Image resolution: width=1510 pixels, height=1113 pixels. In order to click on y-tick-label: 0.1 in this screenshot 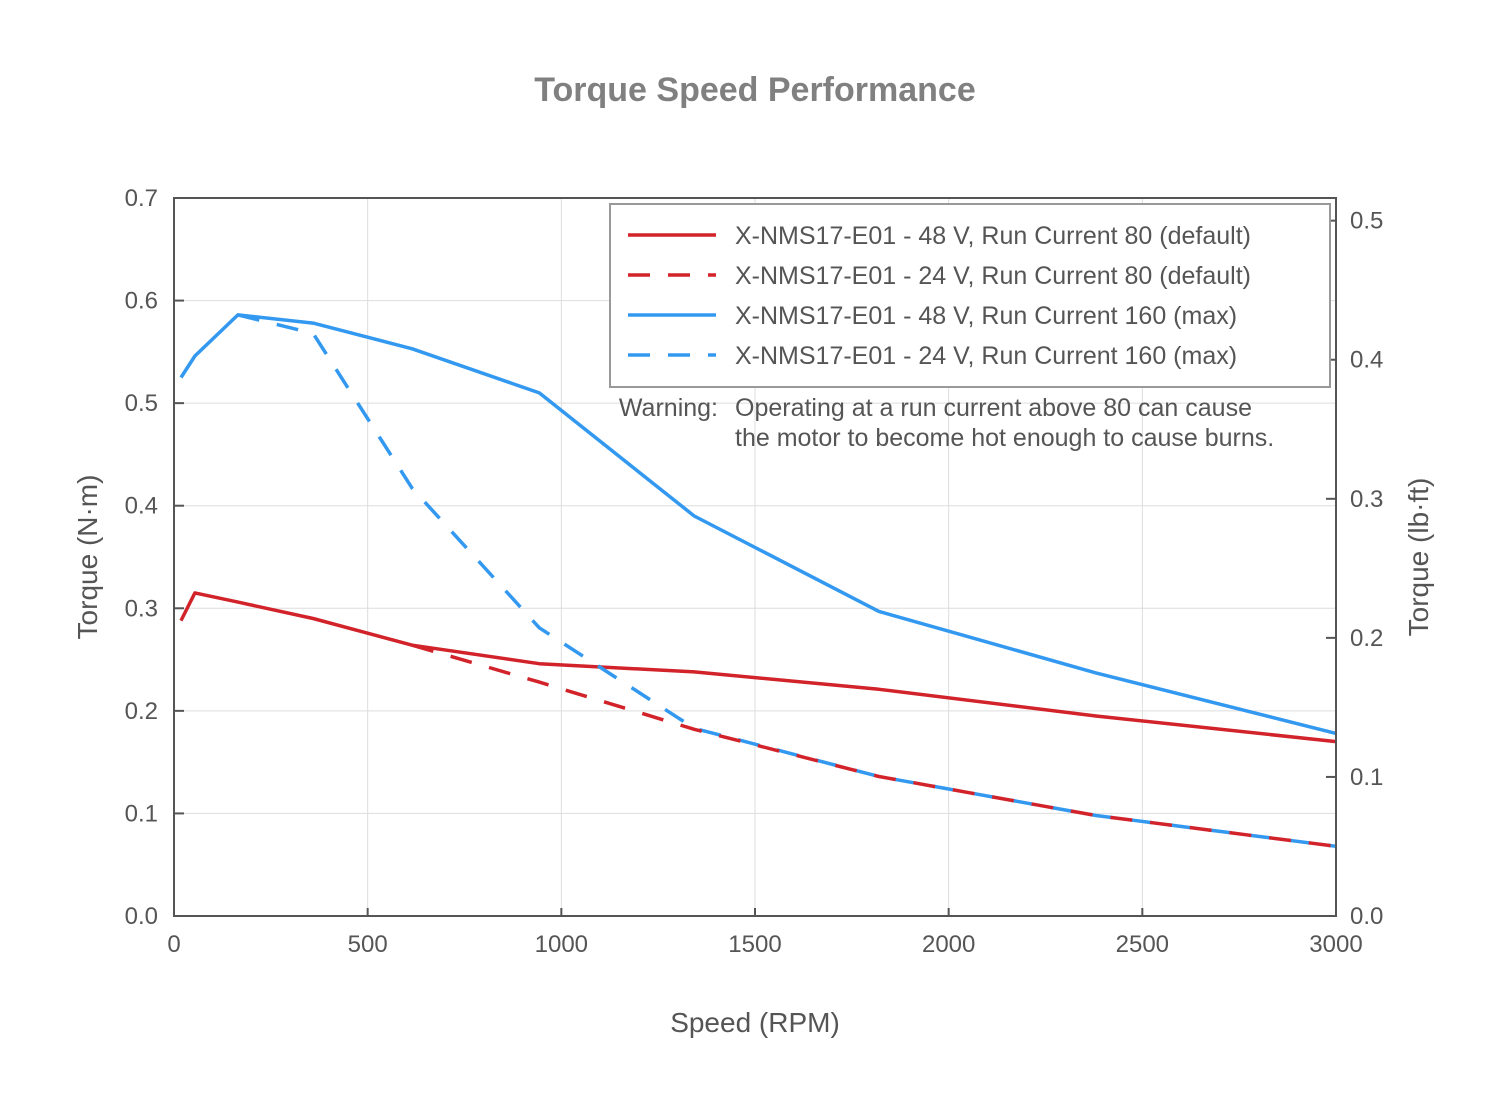, I will do `click(141, 813)`.